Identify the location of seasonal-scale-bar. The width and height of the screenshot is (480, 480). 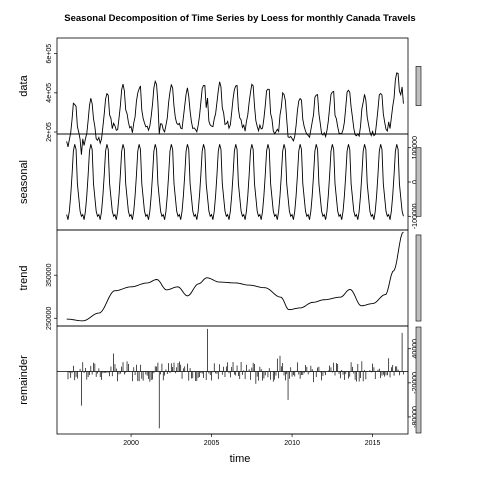
(418, 182).